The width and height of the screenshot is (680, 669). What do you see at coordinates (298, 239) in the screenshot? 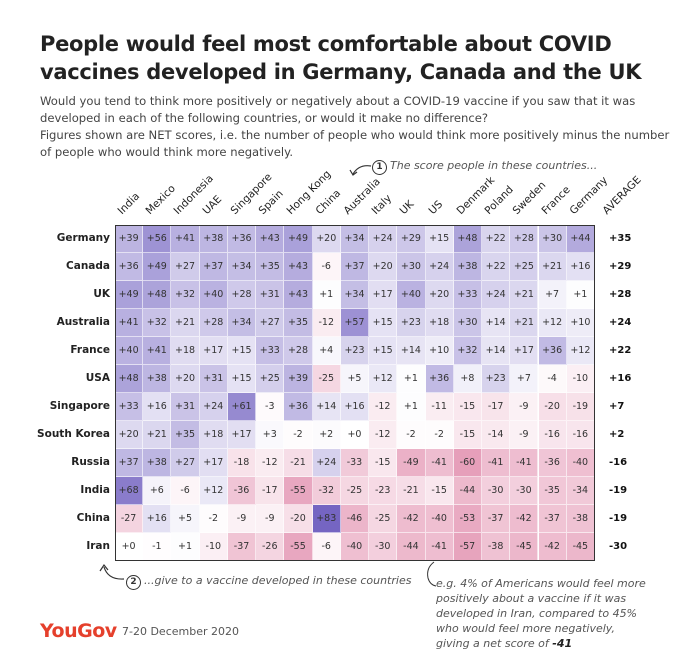
I see `heatmap-cell: +49` at bounding box center [298, 239].